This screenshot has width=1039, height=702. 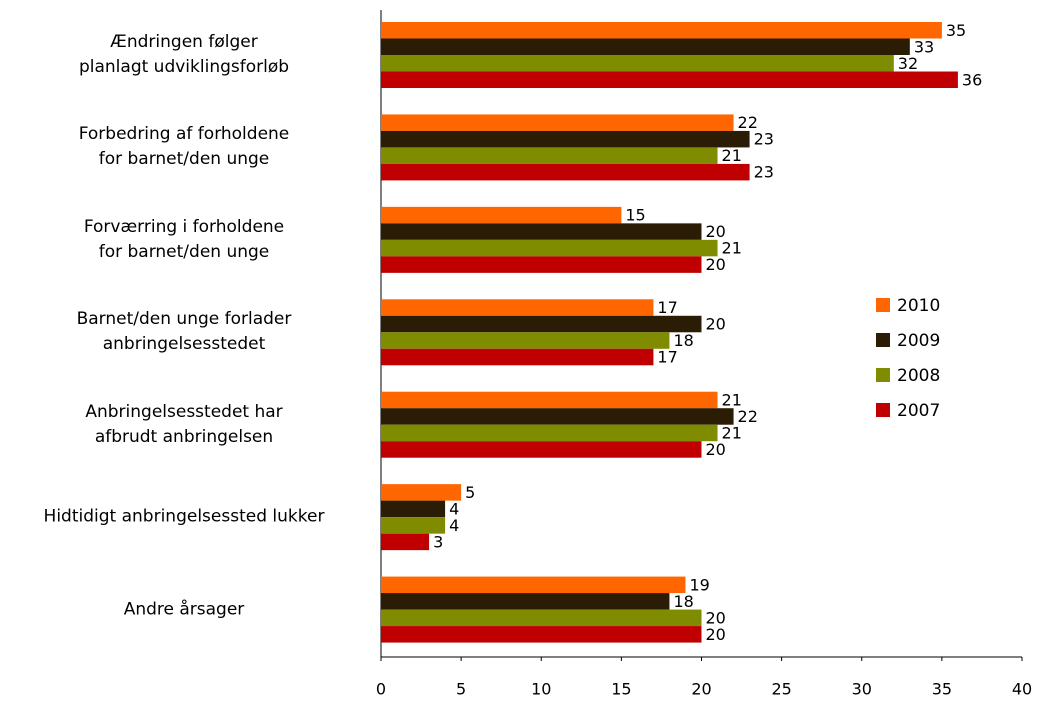 What do you see at coordinates (972, 79) in the screenshot?
I see `value-label: 36` at bounding box center [972, 79].